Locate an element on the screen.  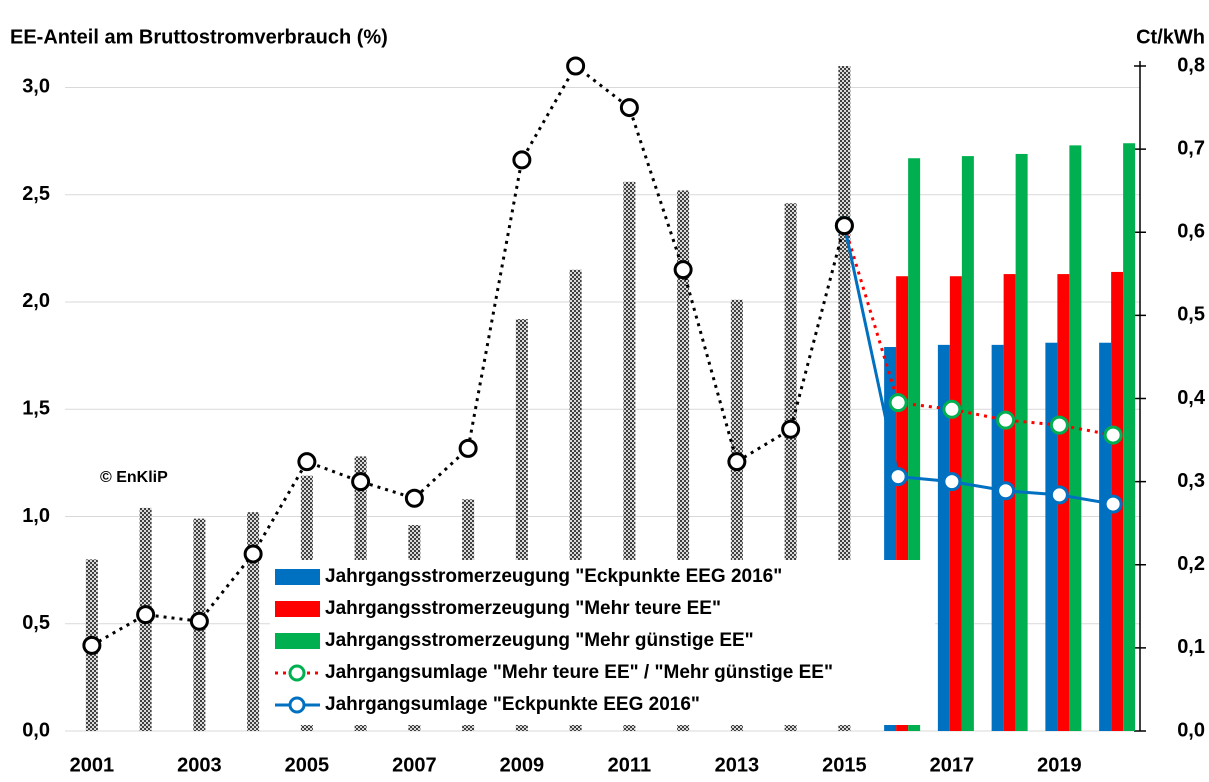
y2-tick-label: 0,2 is located at coordinates (1191, 564).